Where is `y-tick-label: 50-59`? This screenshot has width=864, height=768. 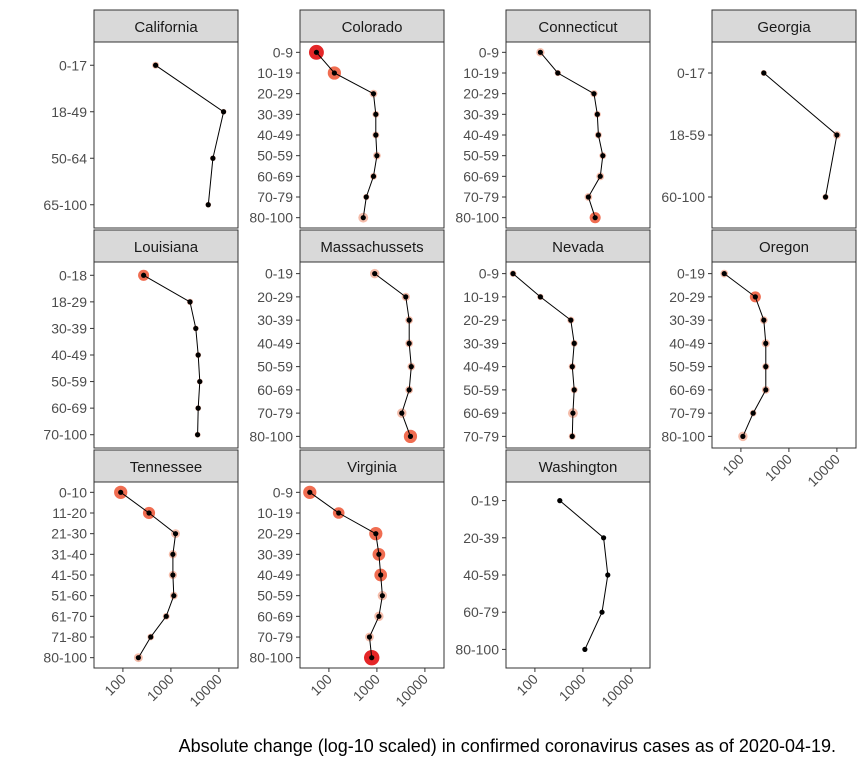 y-tick-label: 50-59 is located at coordinates (275, 367).